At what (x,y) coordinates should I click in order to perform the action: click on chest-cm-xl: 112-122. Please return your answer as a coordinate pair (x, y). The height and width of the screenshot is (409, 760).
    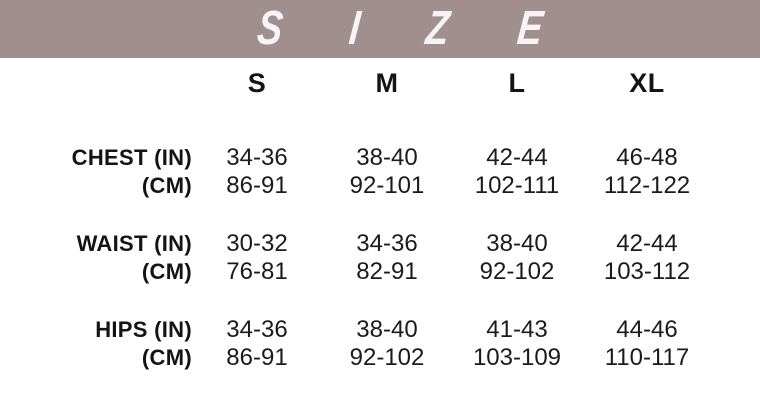
    Looking at the image, I should click on (647, 185).